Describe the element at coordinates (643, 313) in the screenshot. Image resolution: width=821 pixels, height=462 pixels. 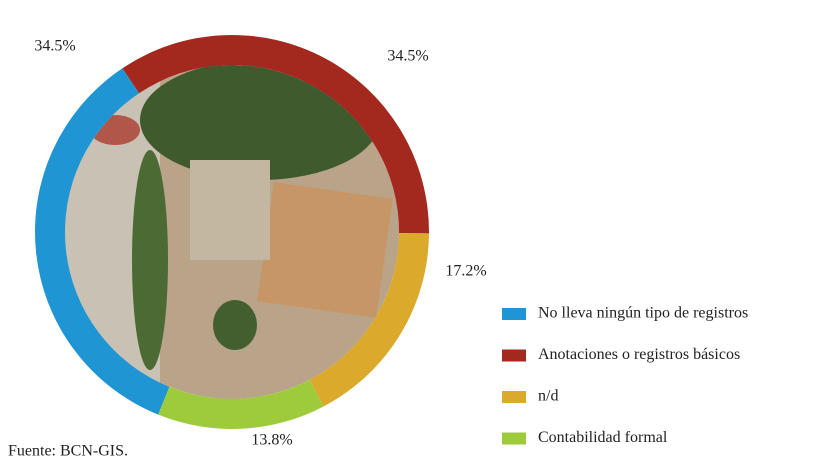
I see `legend-label: No lleva ningún tipo de registros` at that location.